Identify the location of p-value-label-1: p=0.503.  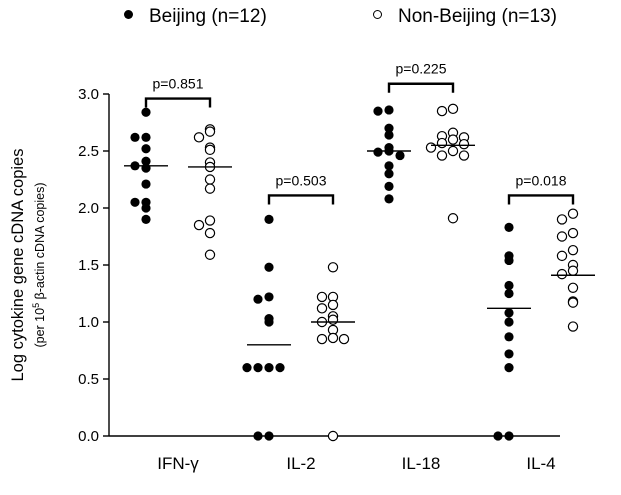
(301, 180).